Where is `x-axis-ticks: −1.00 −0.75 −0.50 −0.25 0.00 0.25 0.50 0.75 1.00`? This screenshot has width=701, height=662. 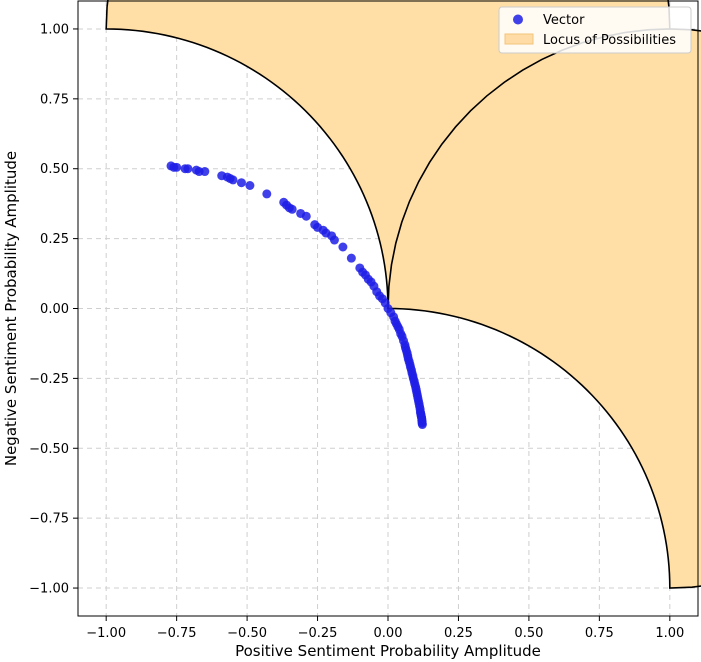 x-axis-ticks: −1.00 −0.75 −0.50 −0.25 0.00 0.25 0.50 0.75 1.00 is located at coordinates (385, 628).